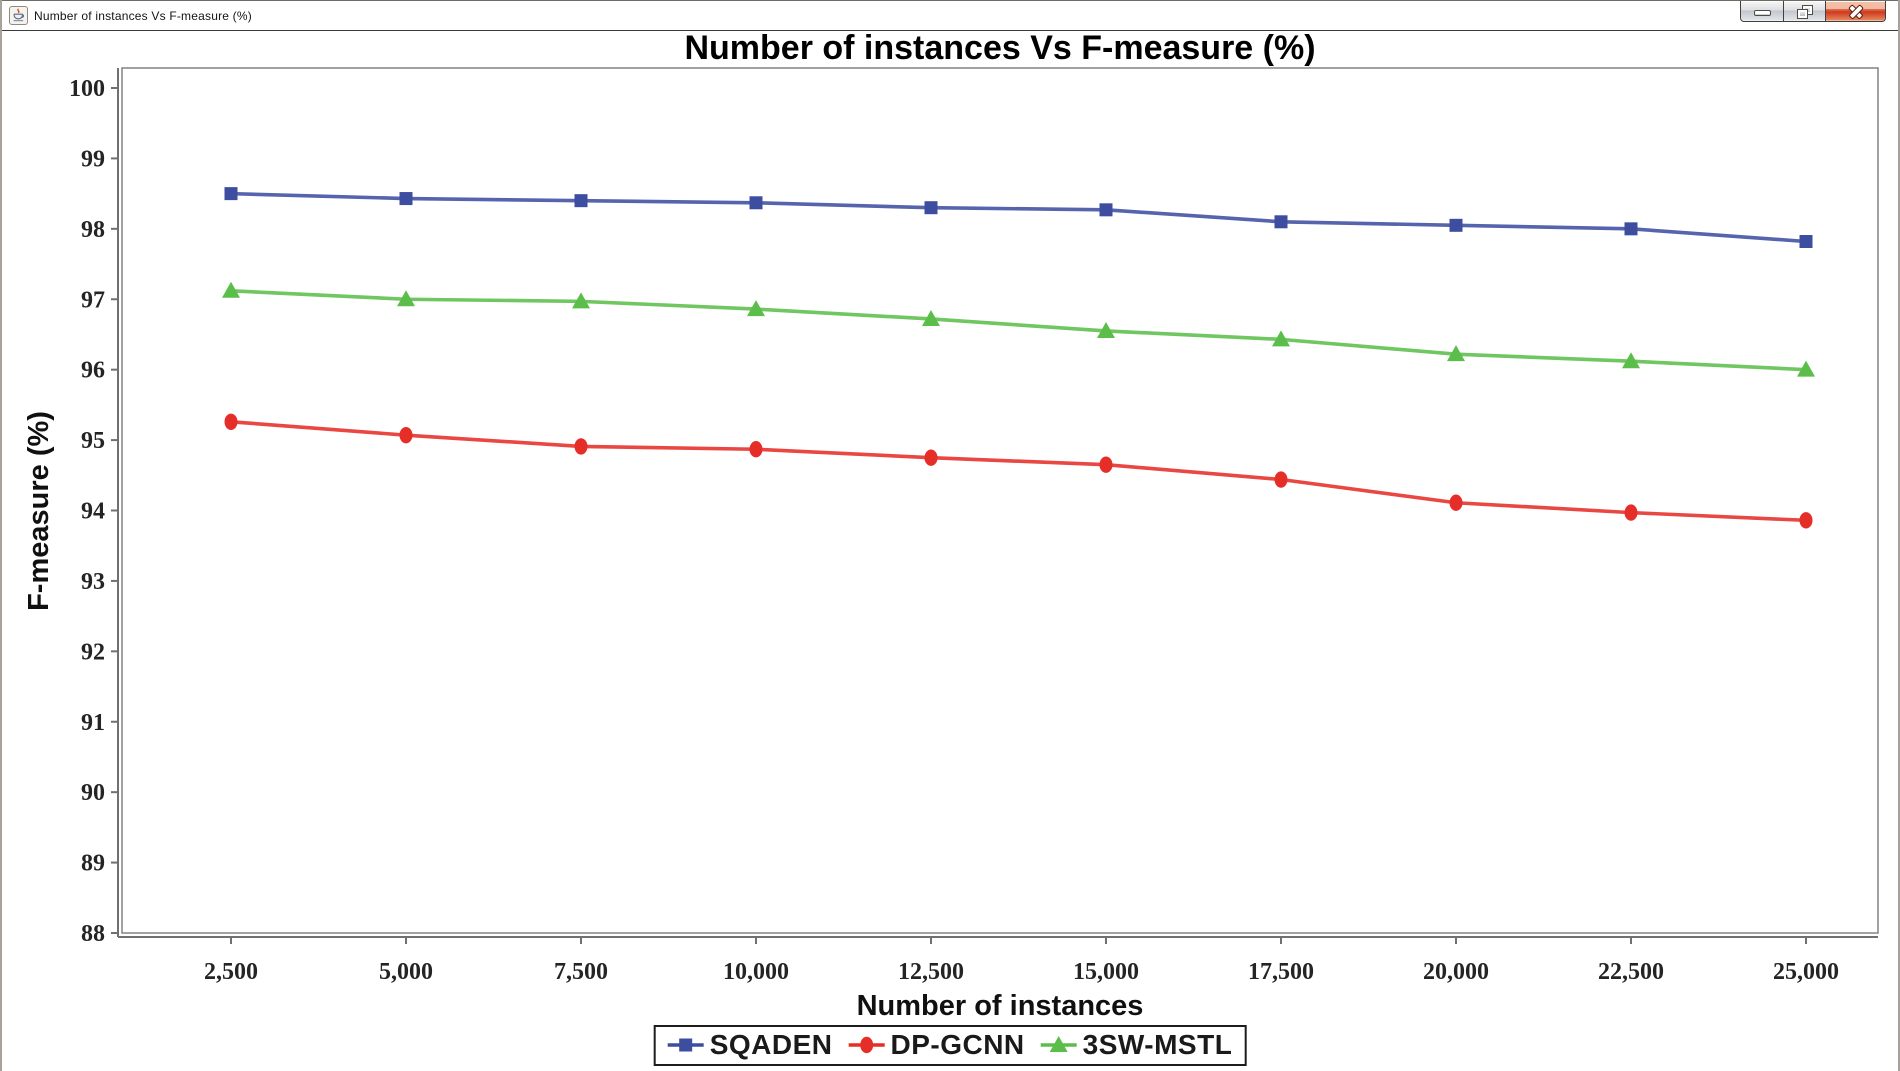  I want to click on maximize-button, so click(1805, 11).